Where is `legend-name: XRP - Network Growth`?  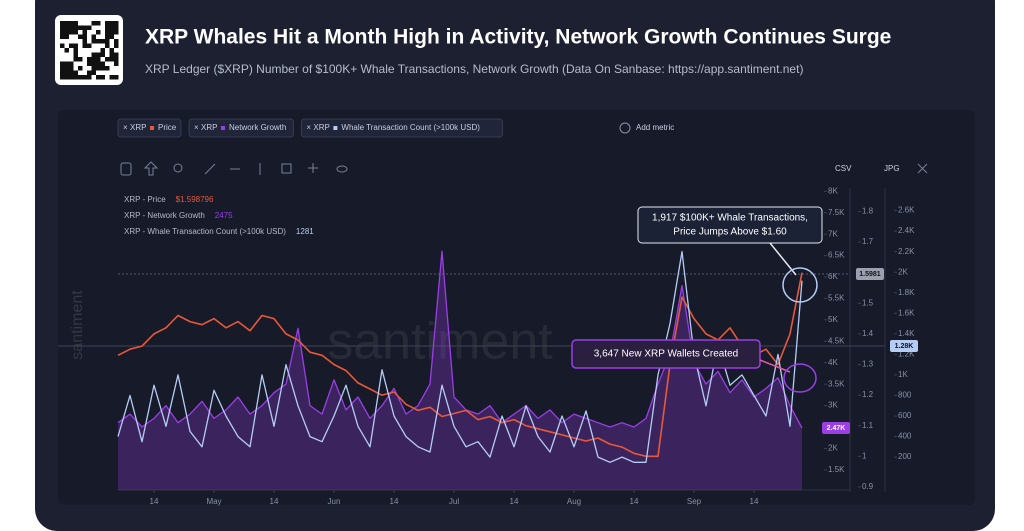
legend-name: XRP - Network Growth is located at coordinates (164, 215).